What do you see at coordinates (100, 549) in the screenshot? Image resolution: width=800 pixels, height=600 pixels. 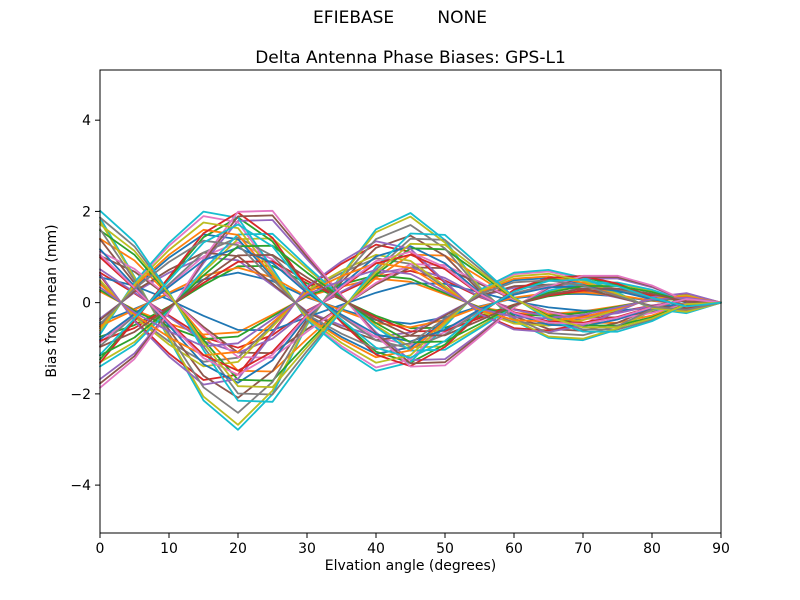 I see `x-tick-label: 0` at bounding box center [100, 549].